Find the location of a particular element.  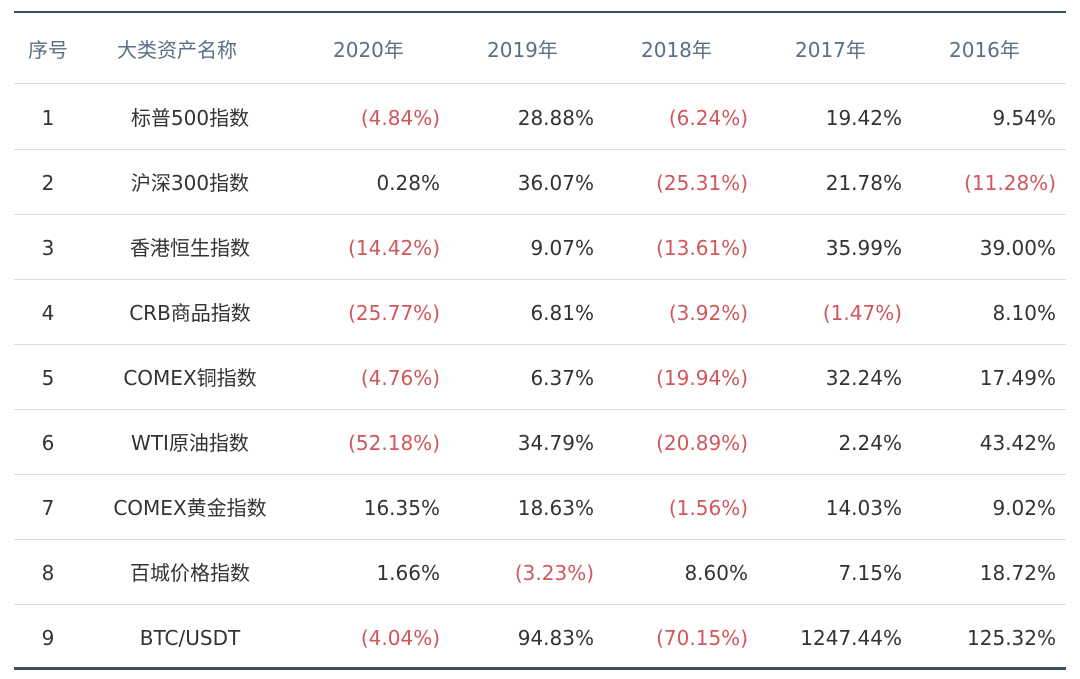

return-value: (13.61%) is located at coordinates (702, 248).